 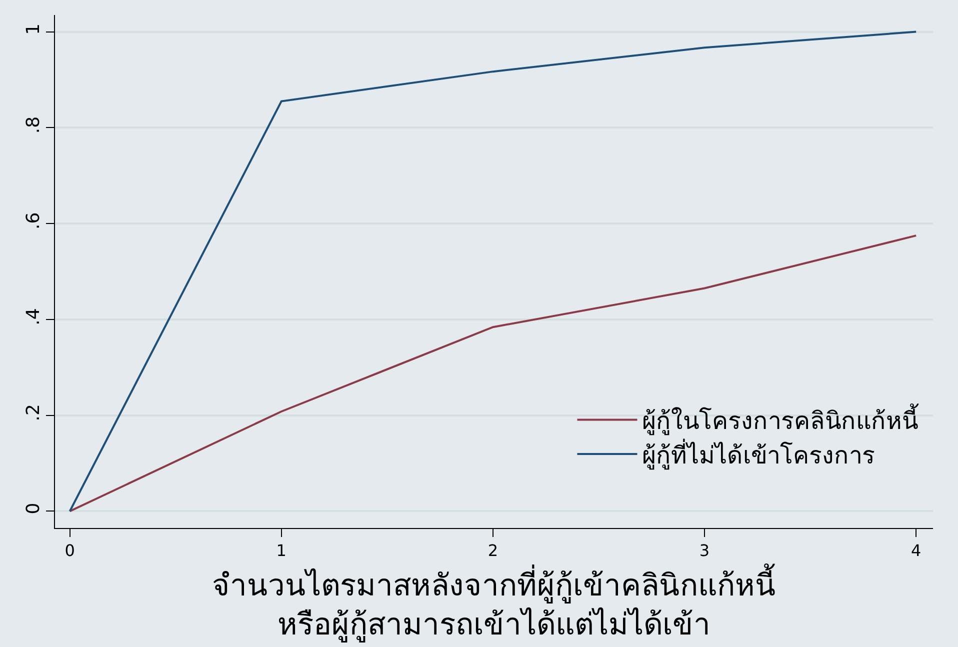 I want to click on x-tick-label: 2, so click(x=493, y=550).